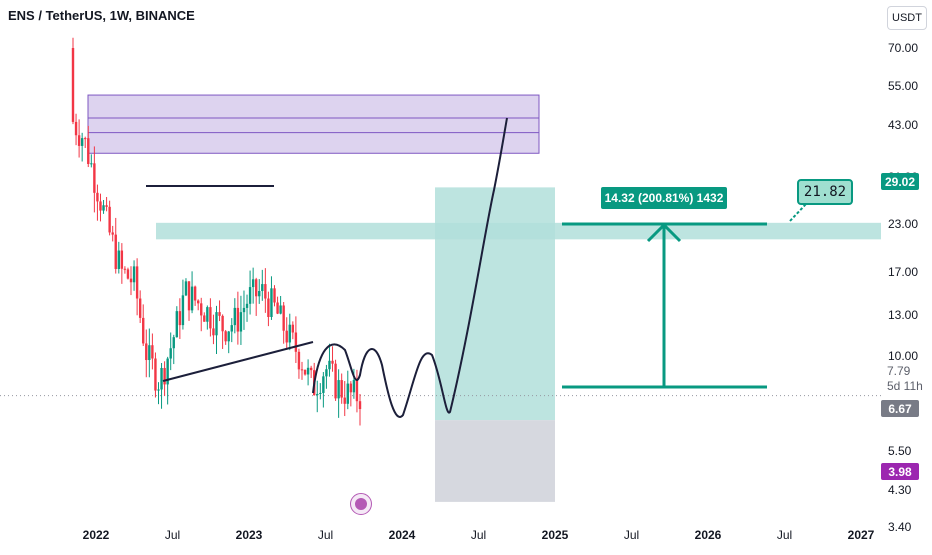 The width and height of the screenshot is (932, 555). Describe the element at coordinates (907, 18) in the screenshot. I see `currency-button: USDT` at that location.